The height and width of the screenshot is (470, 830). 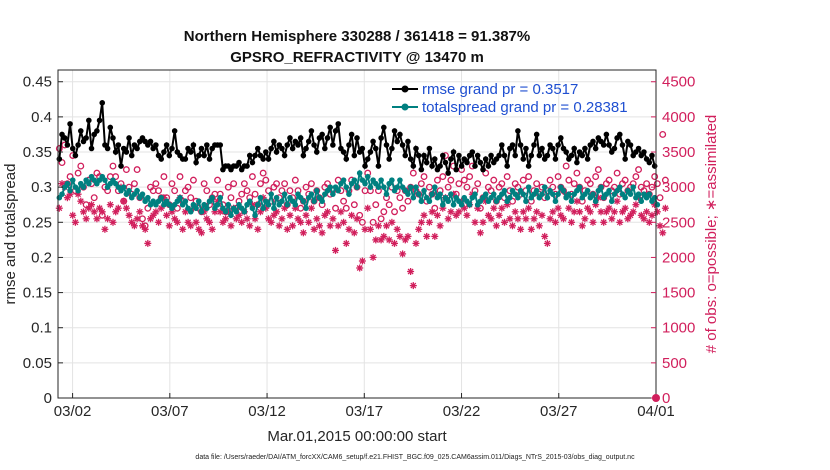 I want to click on axis-corner-marker, so click(x=656, y=398).